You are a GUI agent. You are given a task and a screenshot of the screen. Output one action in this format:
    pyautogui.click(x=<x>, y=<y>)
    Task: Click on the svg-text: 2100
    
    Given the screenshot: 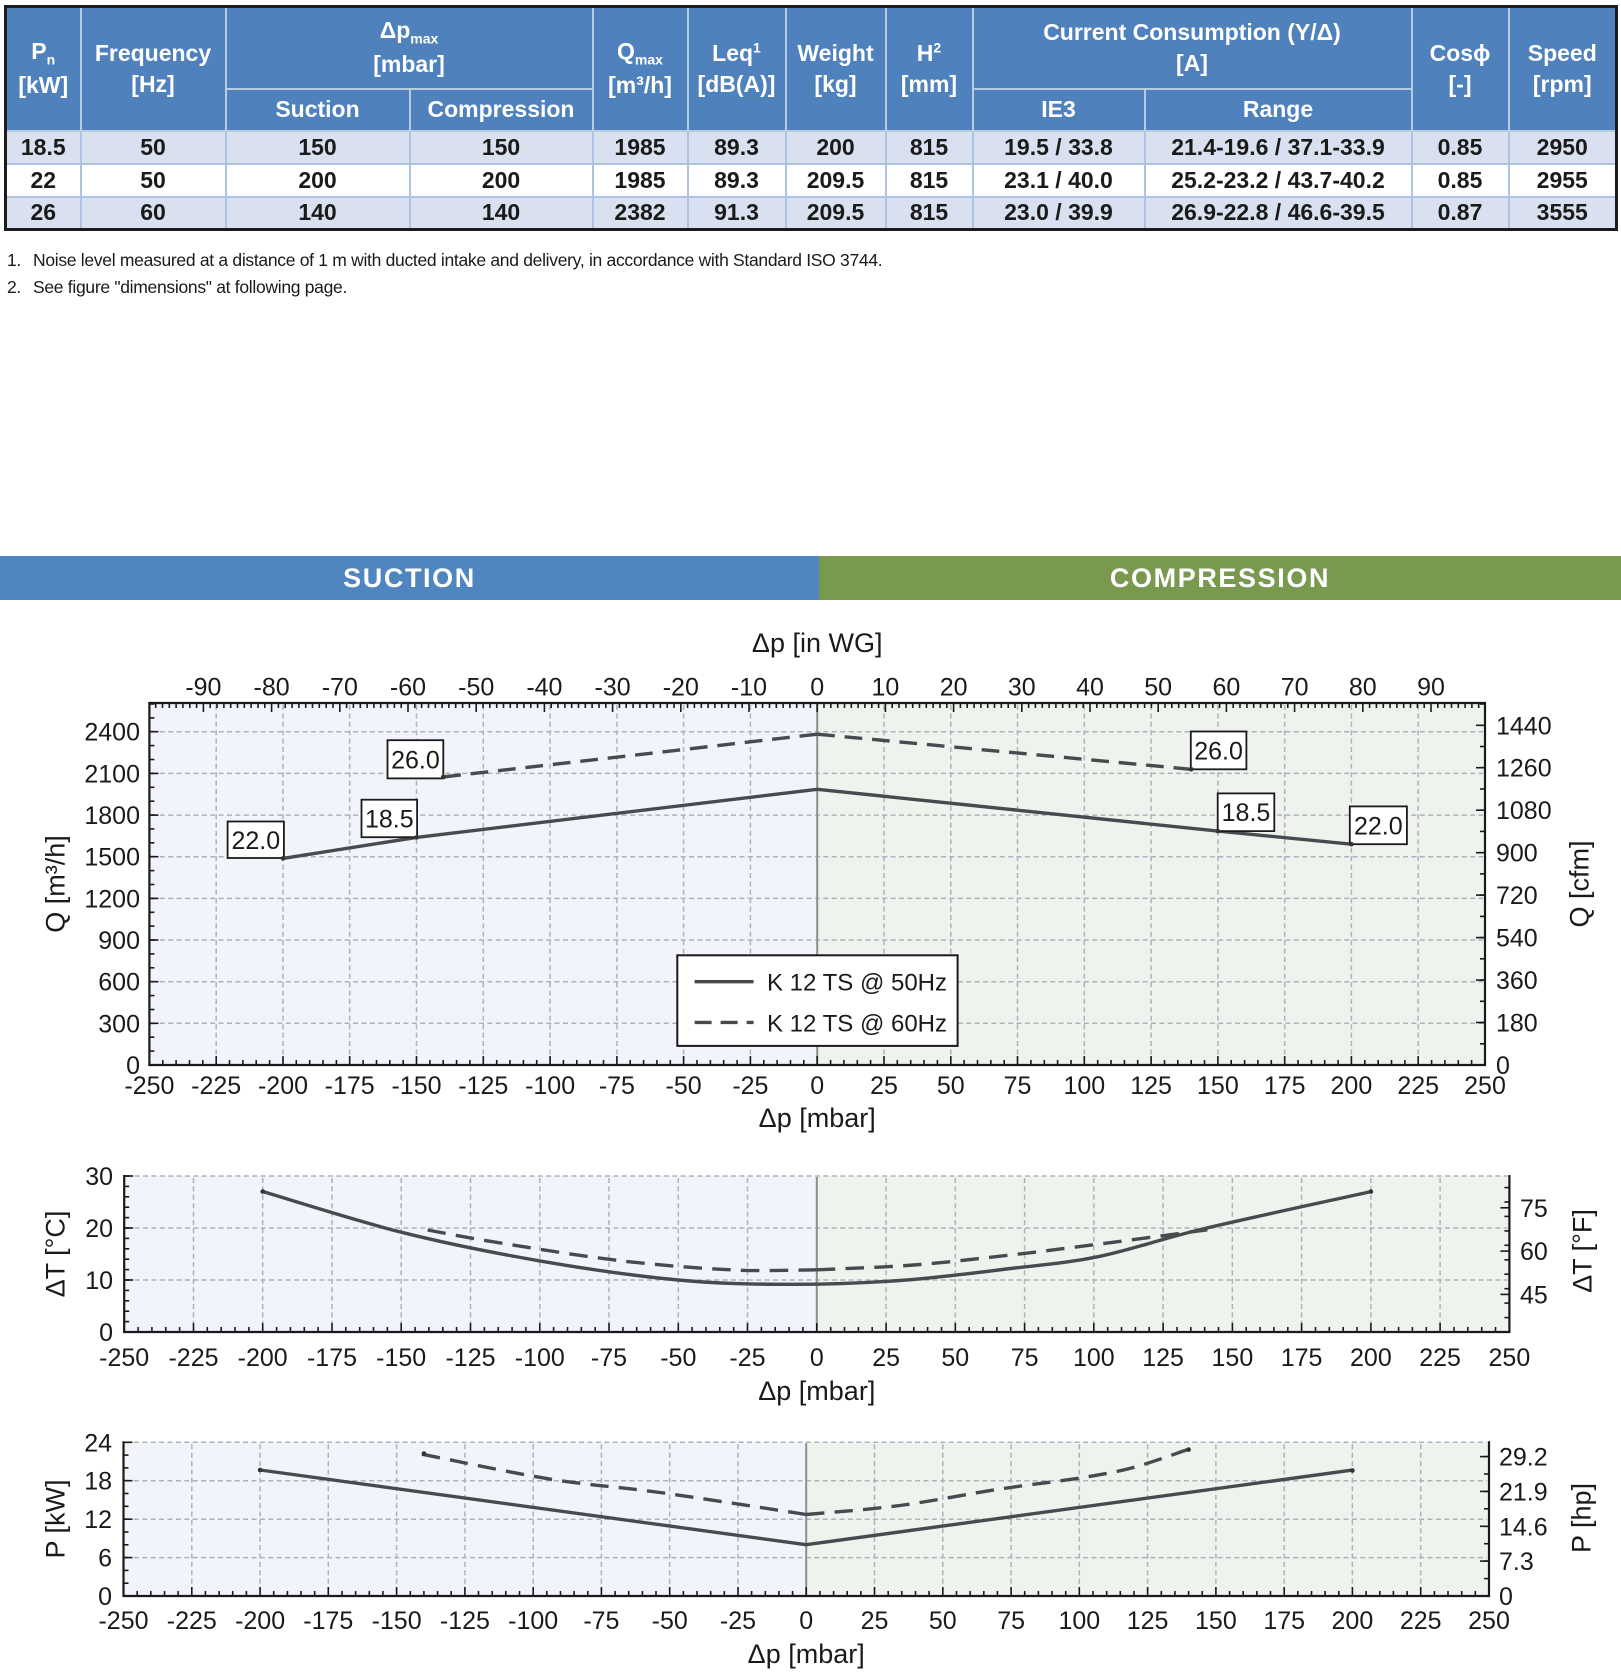 What is the action you would take?
    pyautogui.click(x=112, y=774)
    